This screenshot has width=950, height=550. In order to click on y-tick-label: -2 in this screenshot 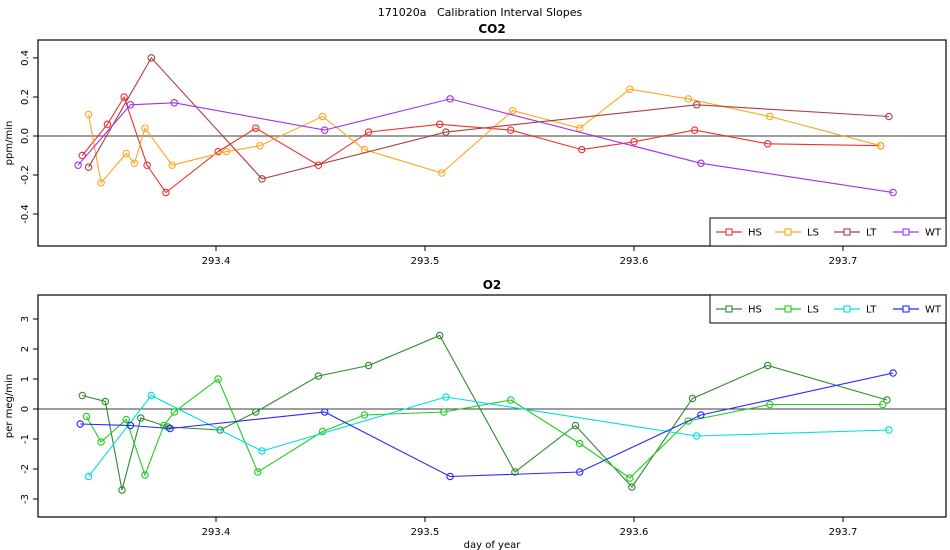, I will do `click(25, 469)`.